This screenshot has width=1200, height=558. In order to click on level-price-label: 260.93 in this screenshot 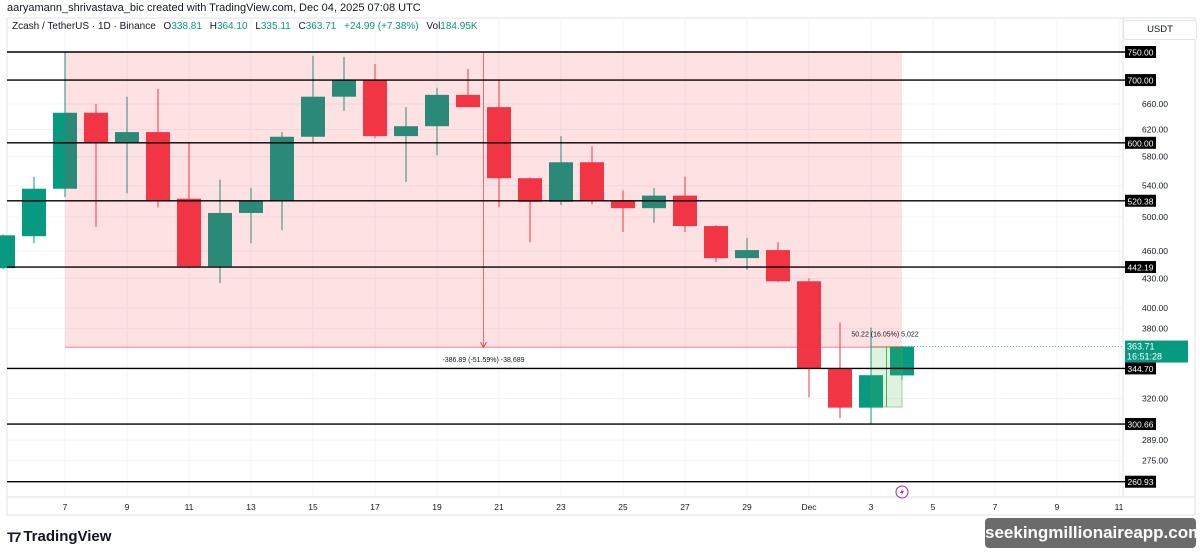, I will do `click(1141, 482)`.